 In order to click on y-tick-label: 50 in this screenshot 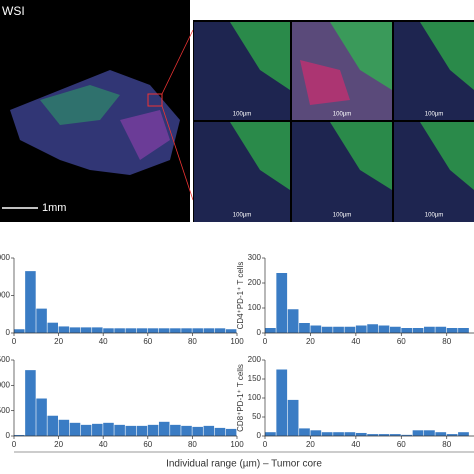, I will do `click(256, 416)`.